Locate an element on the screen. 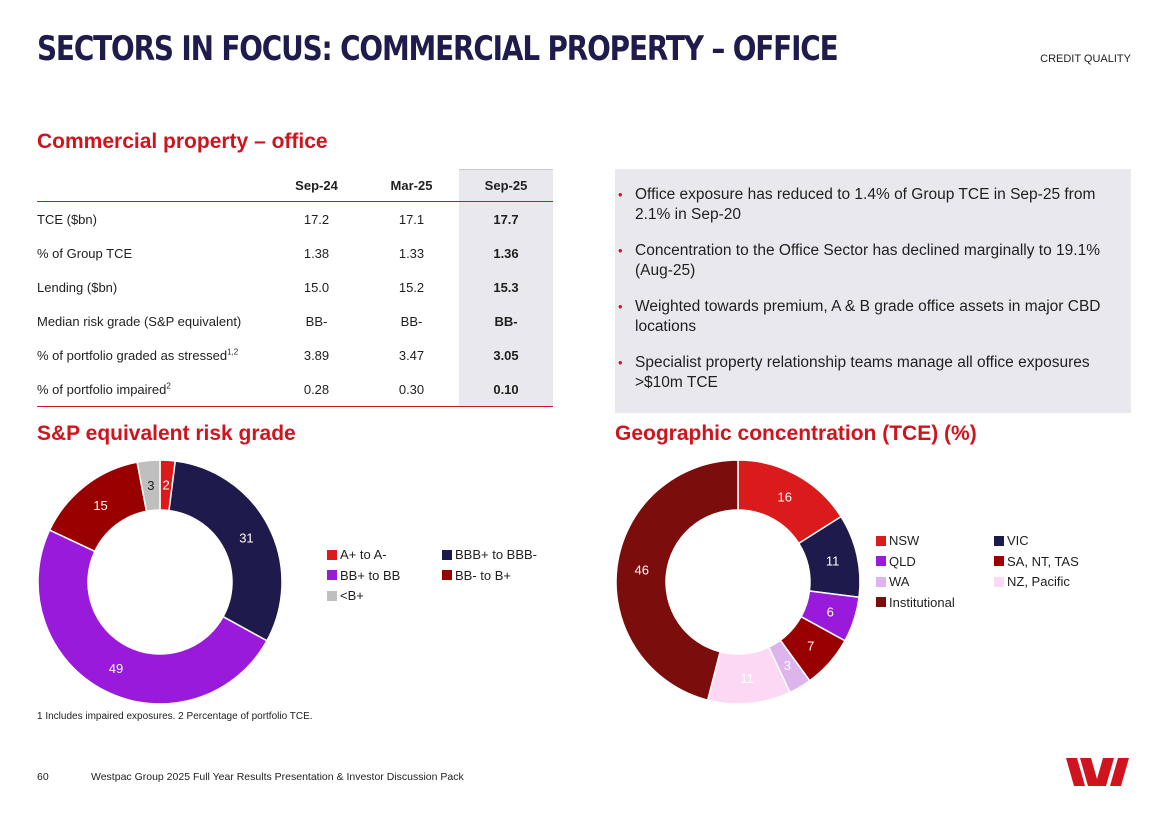 This screenshot has height=825, width=1168. geo-legend-item: WA is located at coordinates (892, 581).